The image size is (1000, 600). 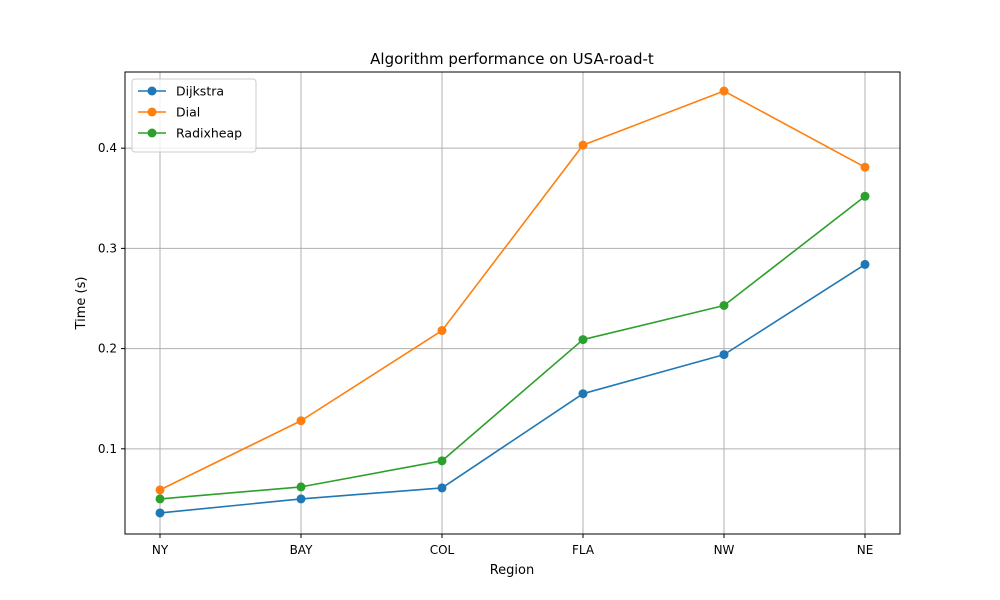 I want to click on legend-label: Radixheap, so click(x=209, y=133).